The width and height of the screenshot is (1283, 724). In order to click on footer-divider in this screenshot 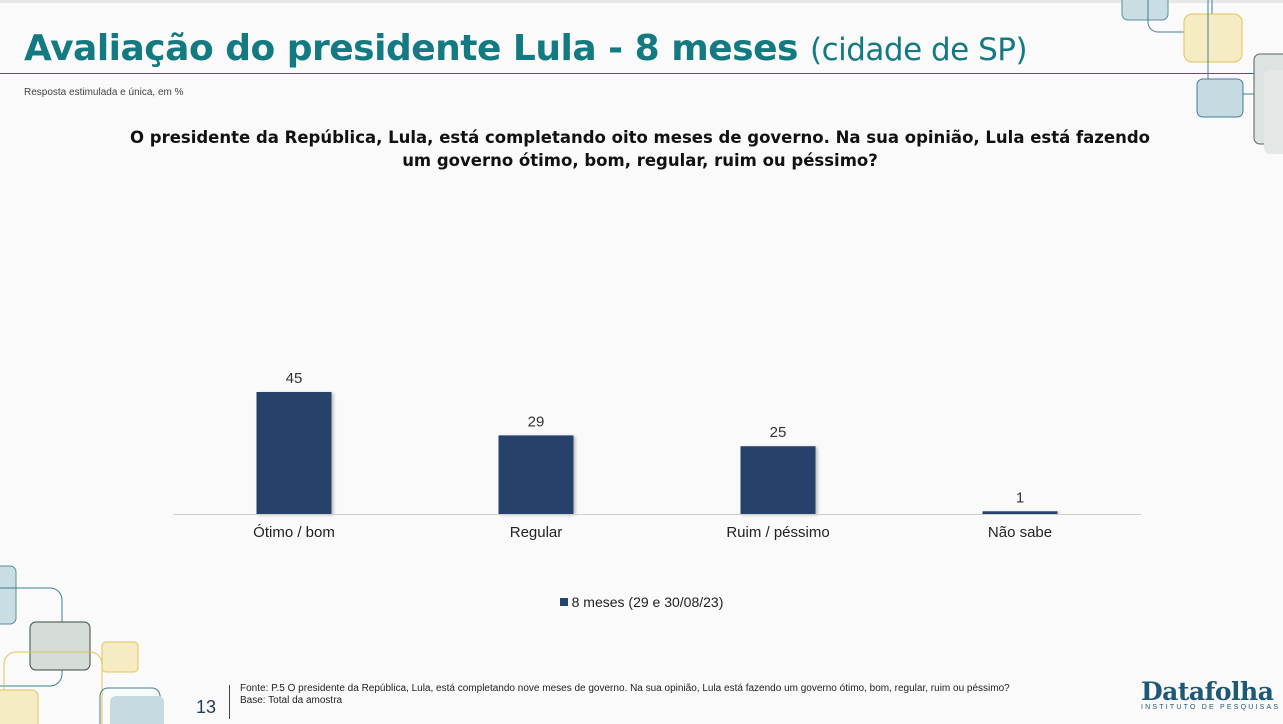, I will do `click(229, 702)`.